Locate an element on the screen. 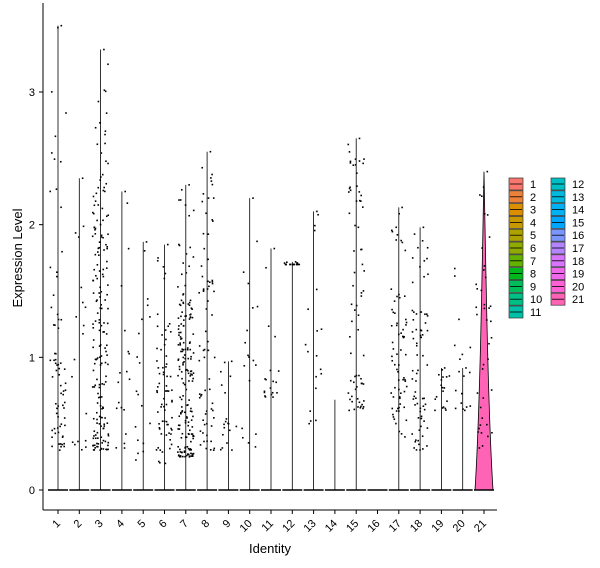 The height and width of the screenshot is (568, 600). x-tick-label: 12 is located at coordinates (288, 526).